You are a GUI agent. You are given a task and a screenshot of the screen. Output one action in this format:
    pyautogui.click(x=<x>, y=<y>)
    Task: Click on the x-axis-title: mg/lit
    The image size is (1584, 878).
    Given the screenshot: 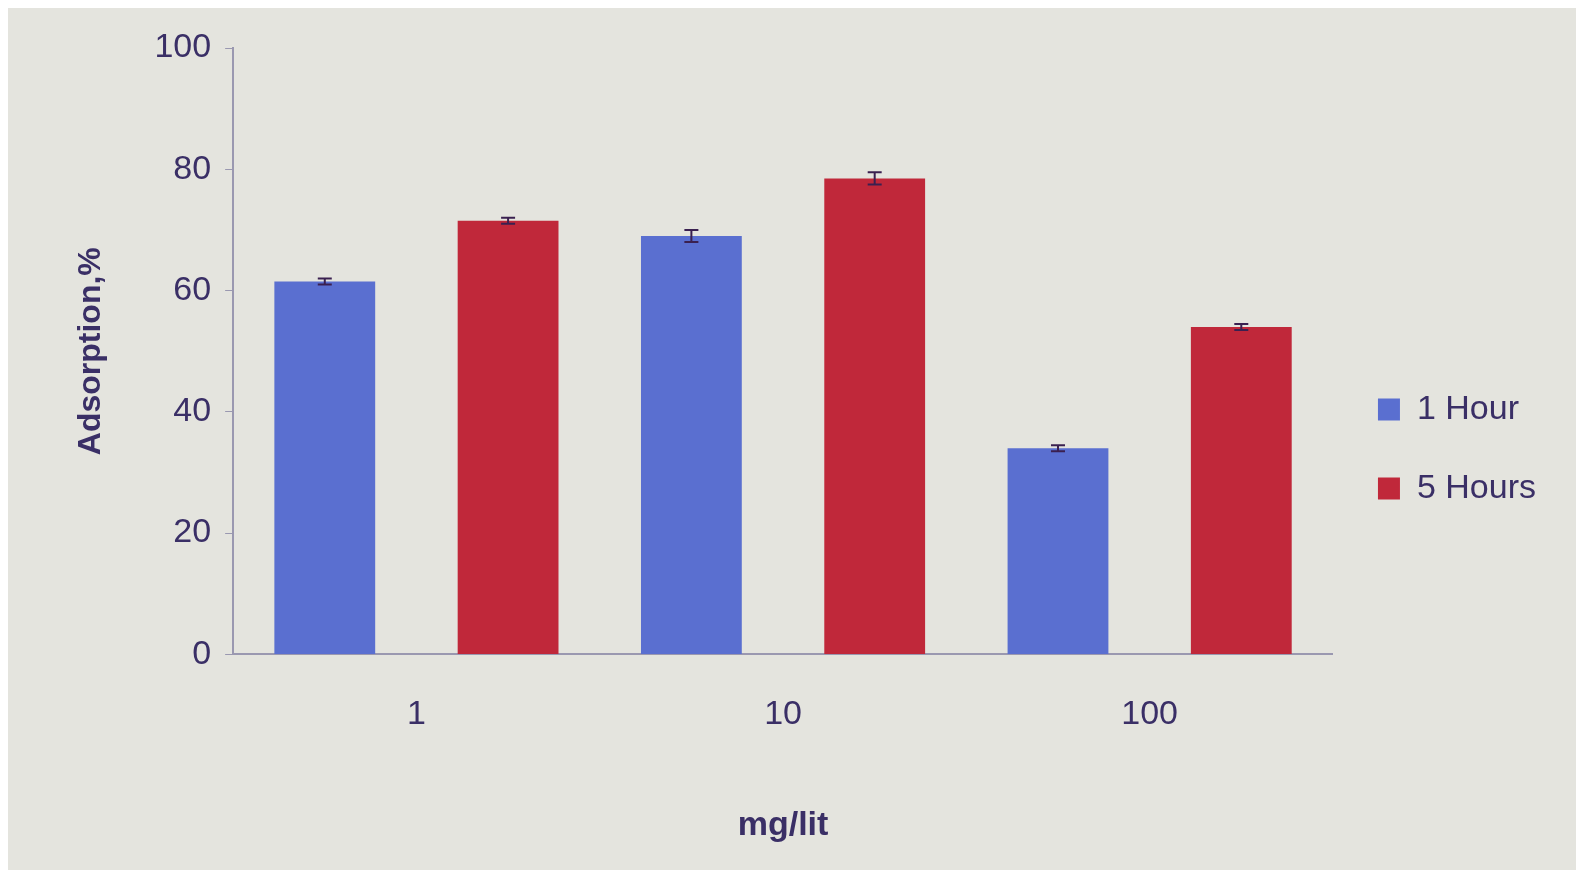 What is the action you would take?
    pyautogui.click(x=783, y=822)
    